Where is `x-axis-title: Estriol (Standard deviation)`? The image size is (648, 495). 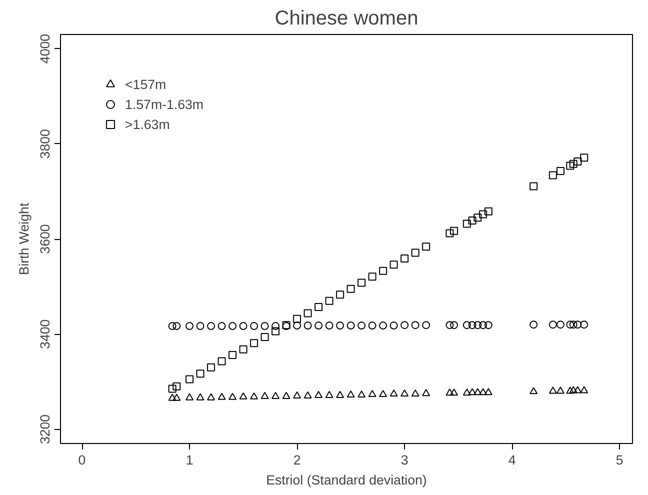 x-axis-title: Estriol (Standard deviation) is located at coordinates (346, 480).